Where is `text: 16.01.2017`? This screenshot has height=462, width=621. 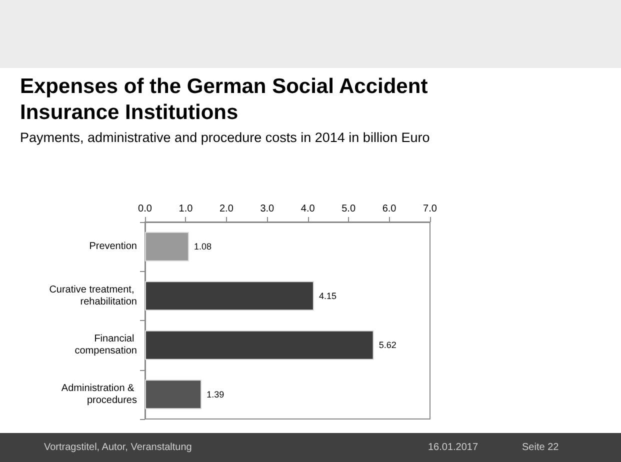
text: 16.01.2017 is located at coordinates (453, 447).